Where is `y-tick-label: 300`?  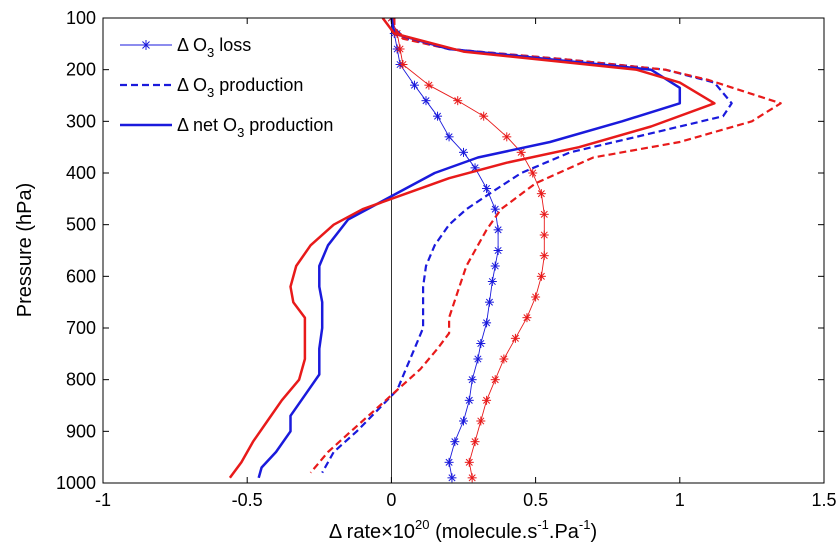 y-tick-label: 300 is located at coordinates (81, 121).